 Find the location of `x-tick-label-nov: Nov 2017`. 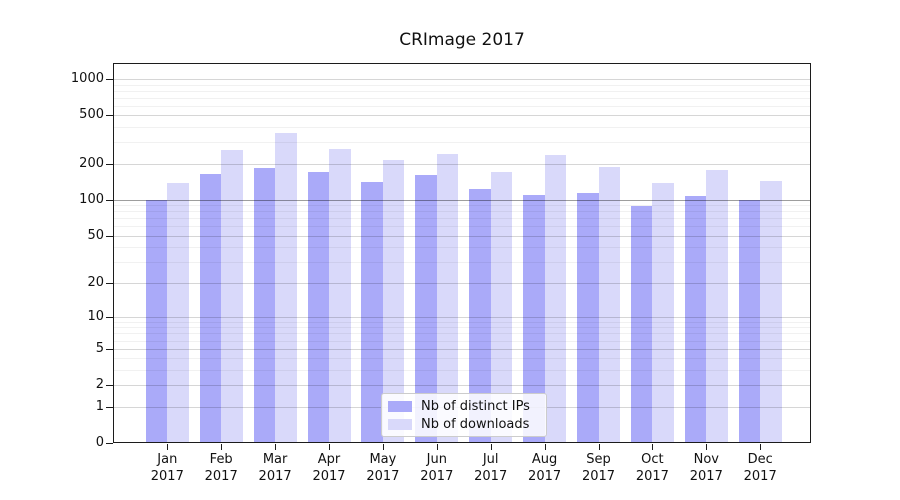

x-tick-label-nov: Nov 2017 is located at coordinates (706, 468).